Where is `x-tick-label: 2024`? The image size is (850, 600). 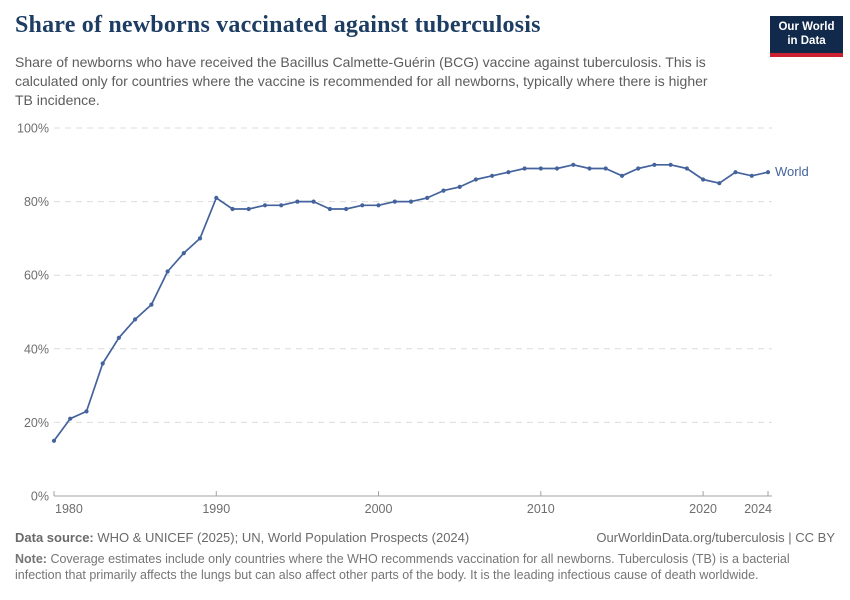 x-tick-label: 2024 is located at coordinates (758, 509).